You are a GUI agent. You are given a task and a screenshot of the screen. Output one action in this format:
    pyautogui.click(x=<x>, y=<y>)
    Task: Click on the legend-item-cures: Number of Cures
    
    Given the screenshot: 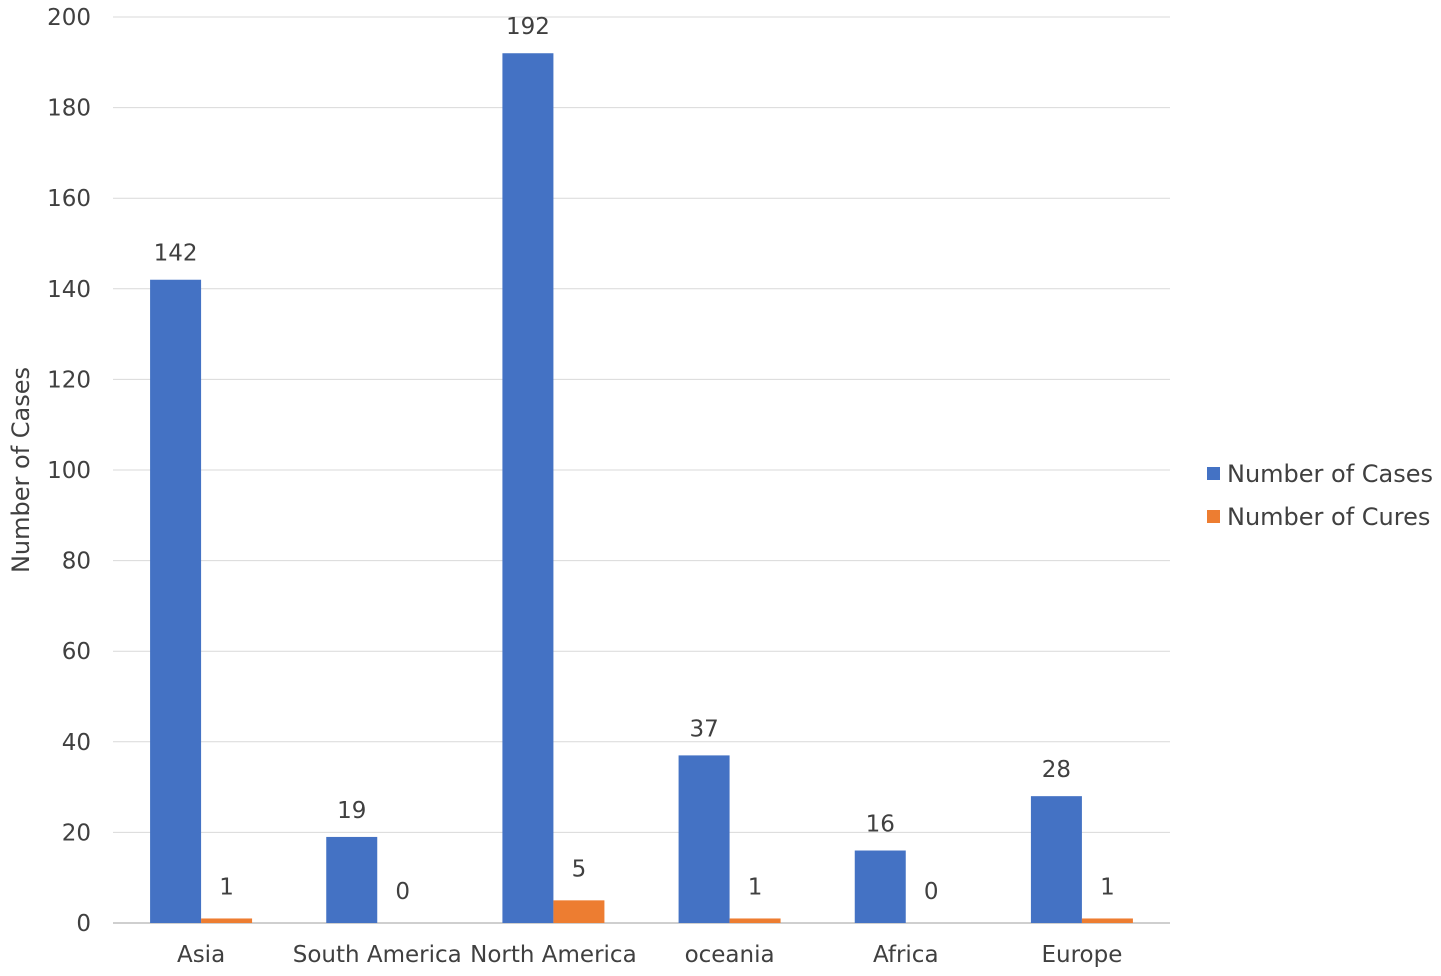 What is the action you would take?
    pyautogui.click(x=1320, y=516)
    